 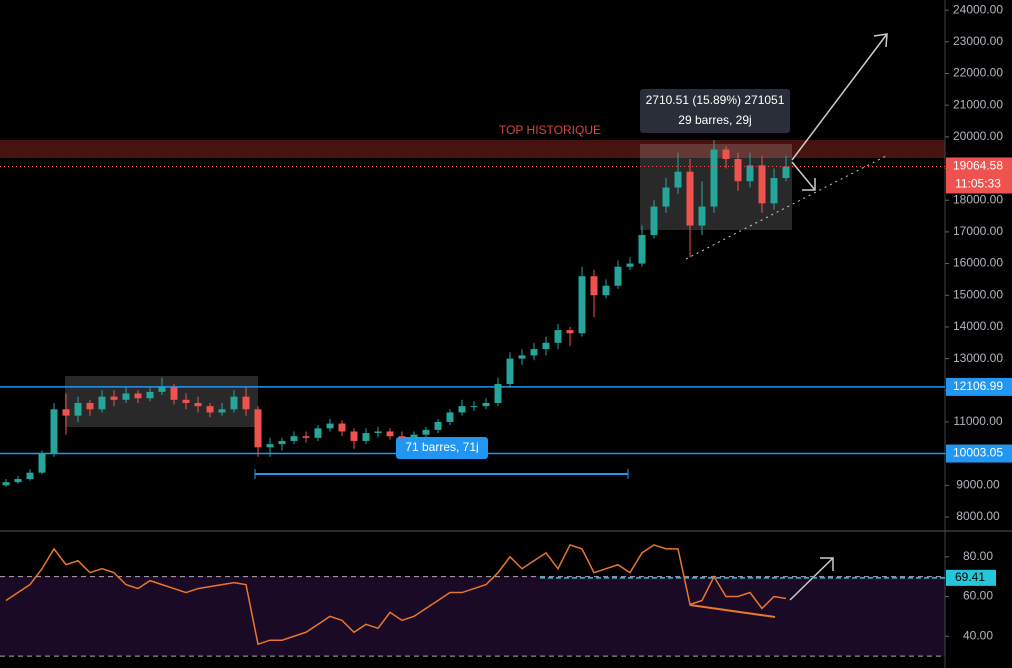 What do you see at coordinates (978, 199) in the screenshot?
I see `y-tick-label: 18000.00` at bounding box center [978, 199].